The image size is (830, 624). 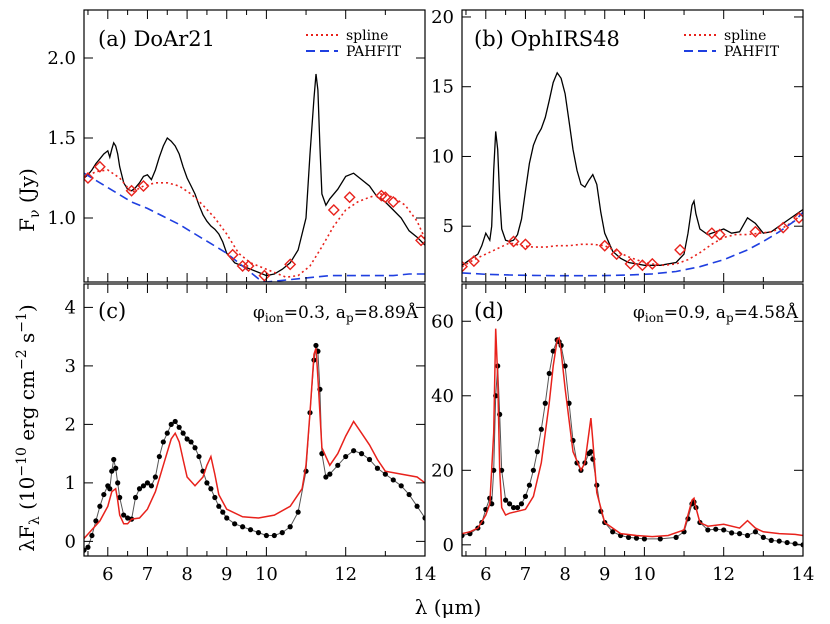 What do you see at coordinates (425, 574) in the screenshot?
I see `x-tick-label: 14` at bounding box center [425, 574].